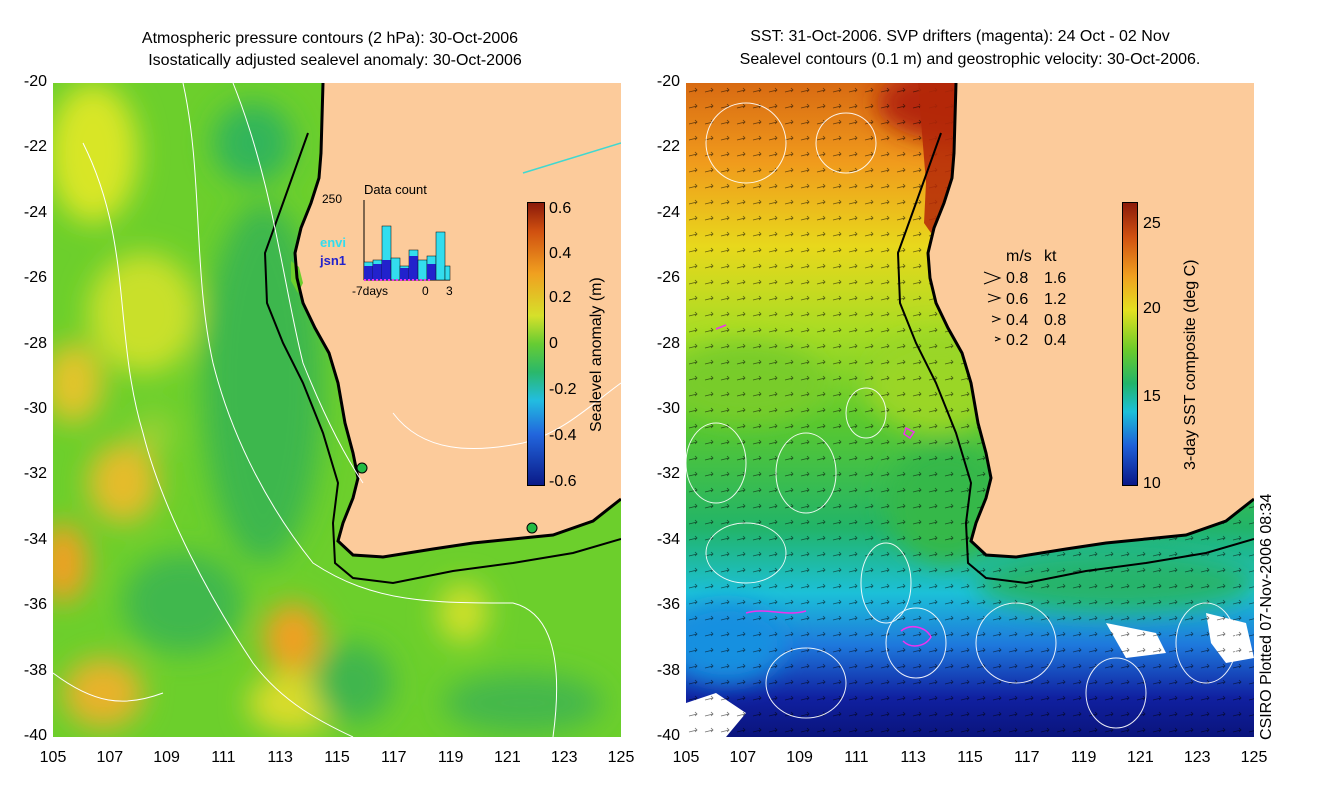 This screenshot has width=1320, height=810. Describe the element at coordinates (970, 757) in the screenshot. I see `right-lon-tick-label: 115` at that location.